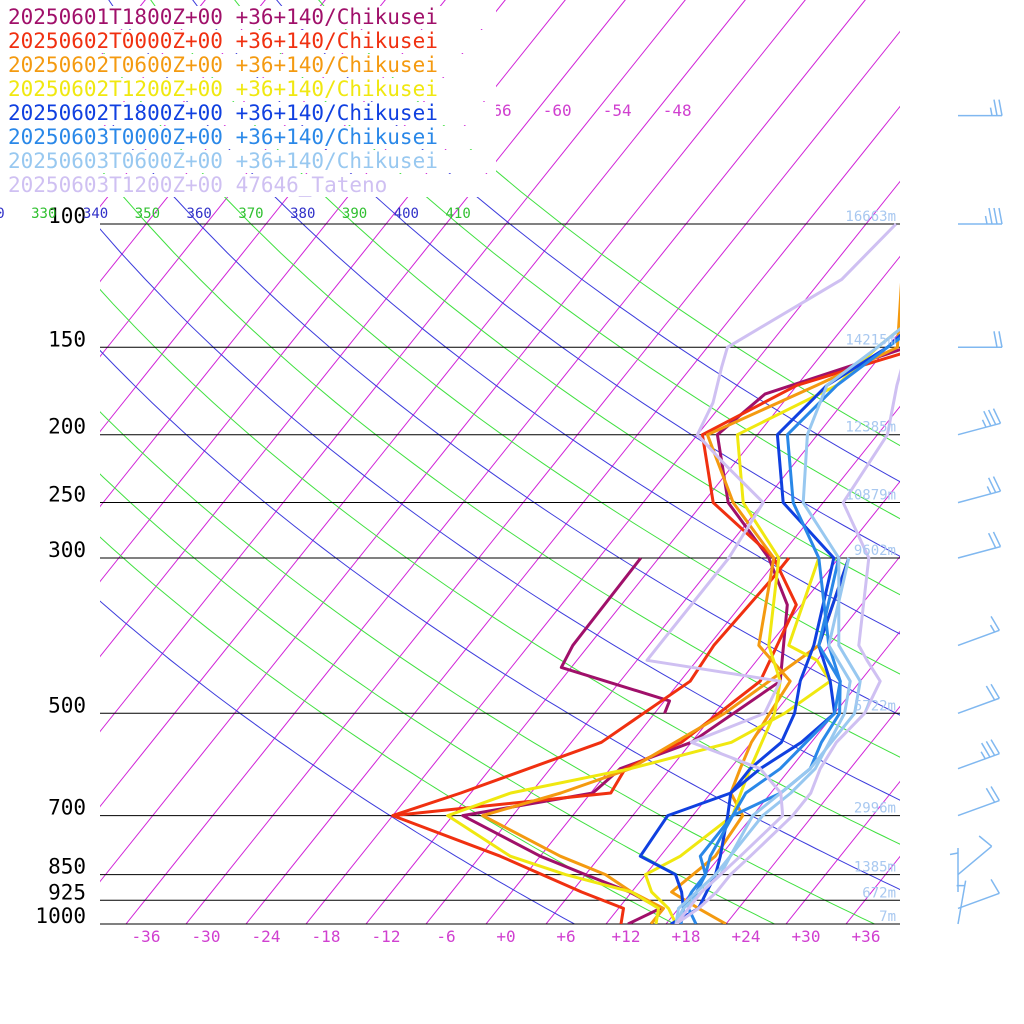  I want to click on pressure-tick-label: 925, so click(67, 892).